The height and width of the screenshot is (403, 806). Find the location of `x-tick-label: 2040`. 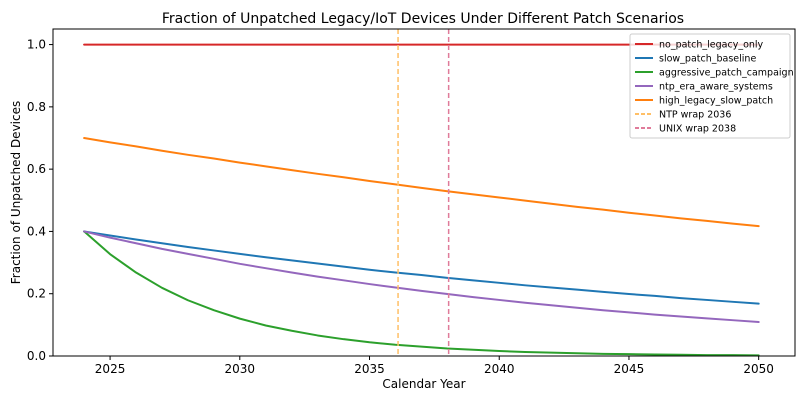

x-tick-label: 2040 is located at coordinates (499, 369).